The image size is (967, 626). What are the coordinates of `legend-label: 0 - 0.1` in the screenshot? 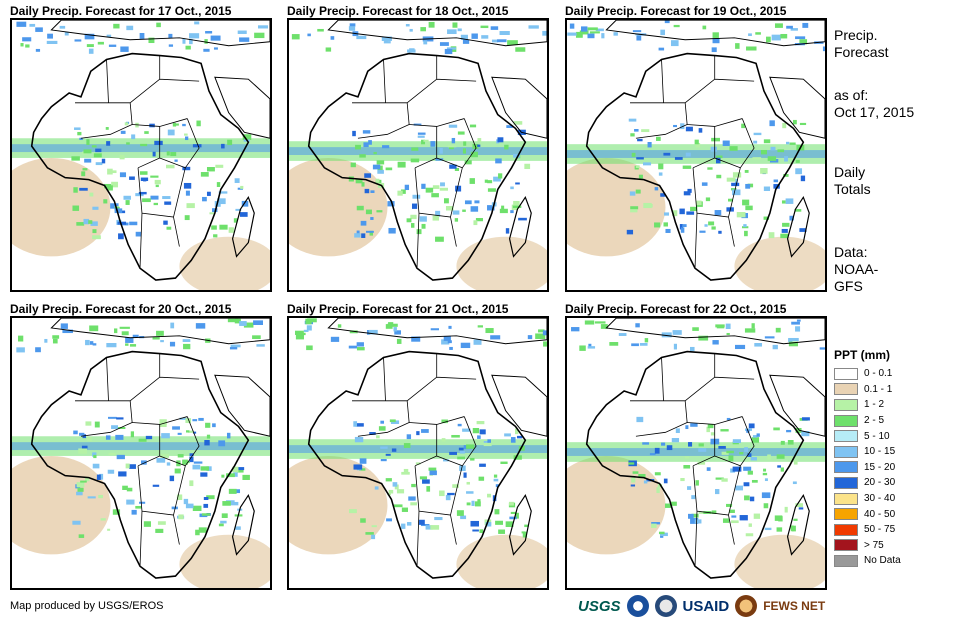 It's located at (878, 374).